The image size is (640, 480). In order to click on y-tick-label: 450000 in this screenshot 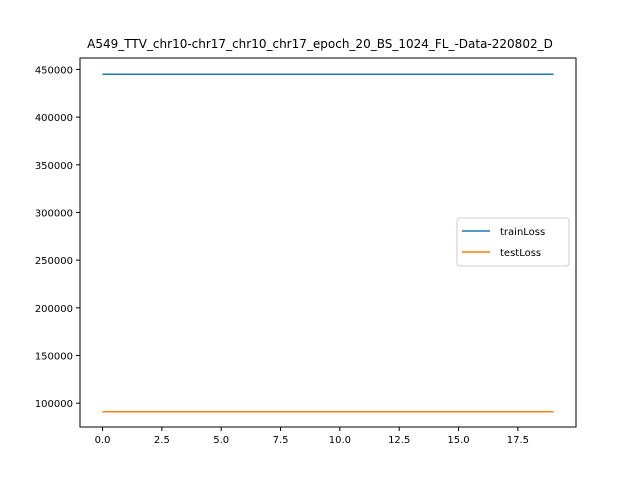, I will do `click(54, 70)`.